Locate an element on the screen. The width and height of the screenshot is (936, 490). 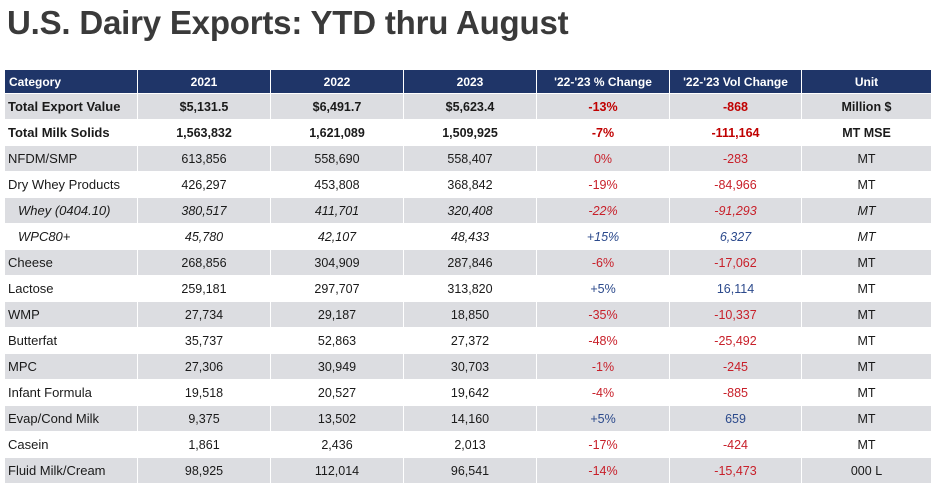
table-cell-y2022: 558,690 is located at coordinates (337, 159).